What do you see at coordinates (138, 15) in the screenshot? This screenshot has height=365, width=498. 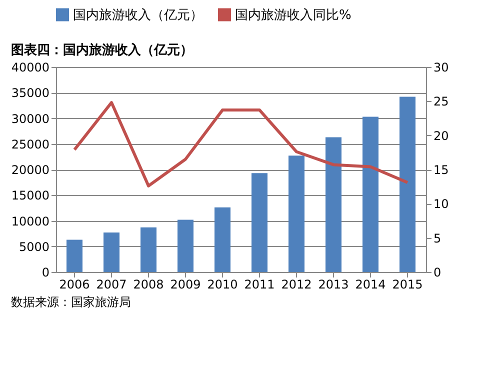 I see `legend-label: 国内旅游收入（亿元）` at bounding box center [138, 15].